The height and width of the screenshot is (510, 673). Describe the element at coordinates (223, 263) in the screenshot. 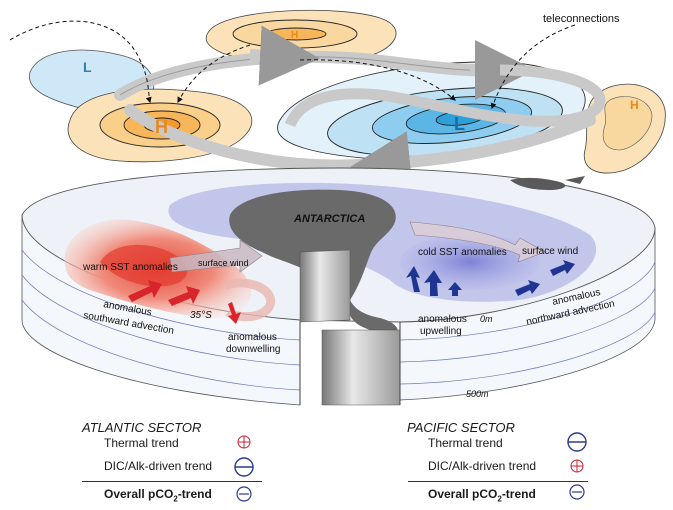

I see `label-surface-wind-atlantic: surface wind` at that location.